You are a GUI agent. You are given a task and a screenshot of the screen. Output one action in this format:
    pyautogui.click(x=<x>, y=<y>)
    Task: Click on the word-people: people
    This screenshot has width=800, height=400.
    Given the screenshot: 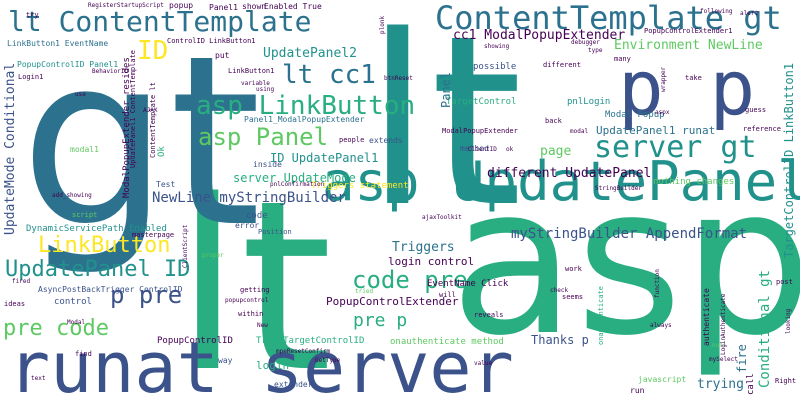 What is the action you would take?
    pyautogui.click(x=352, y=140)
    